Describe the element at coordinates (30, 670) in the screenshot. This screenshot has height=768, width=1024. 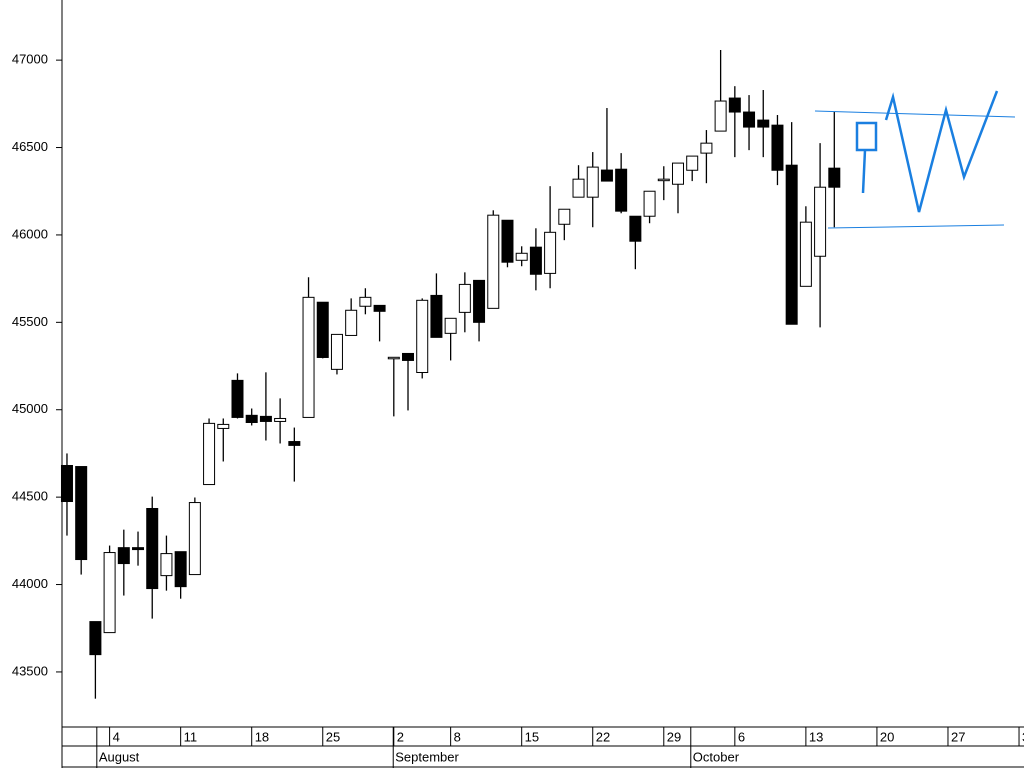
I see `y-tick-label: 43500` at that location.